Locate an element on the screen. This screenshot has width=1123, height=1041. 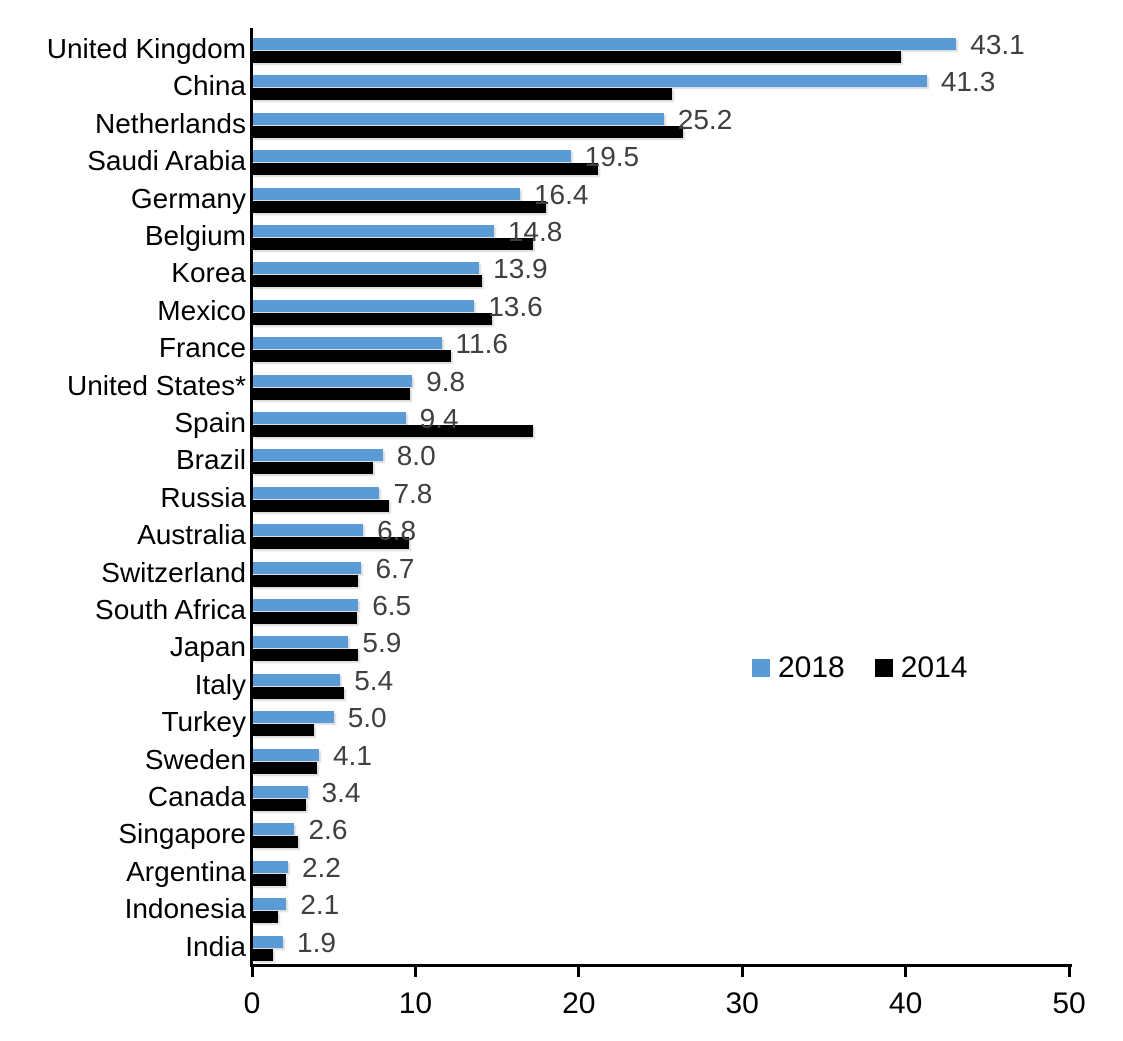
x-tick-label: 10 is located at coordinates (415, 1003).